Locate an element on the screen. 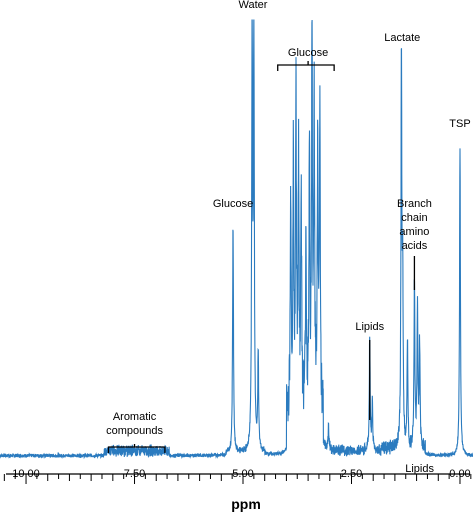 The height and width of the screenshot is (512, 473). annotation-label: amino is located at coordinates (414, 232).